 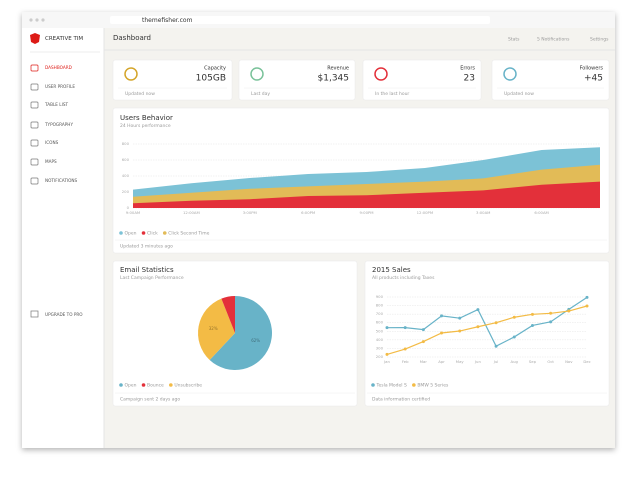 What do you see at coordinates (250, 212) in the screenshot?
I see `x-tick-label: 3:00PM` at bounding box center [250, 212].